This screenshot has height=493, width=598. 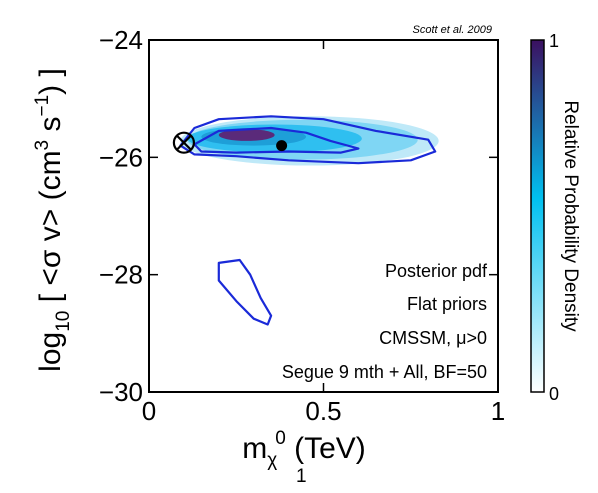 What do you see at coordinates (245, 292) in the screenshot?
I see `contour-outer-island` at bounding box center [245, 292].